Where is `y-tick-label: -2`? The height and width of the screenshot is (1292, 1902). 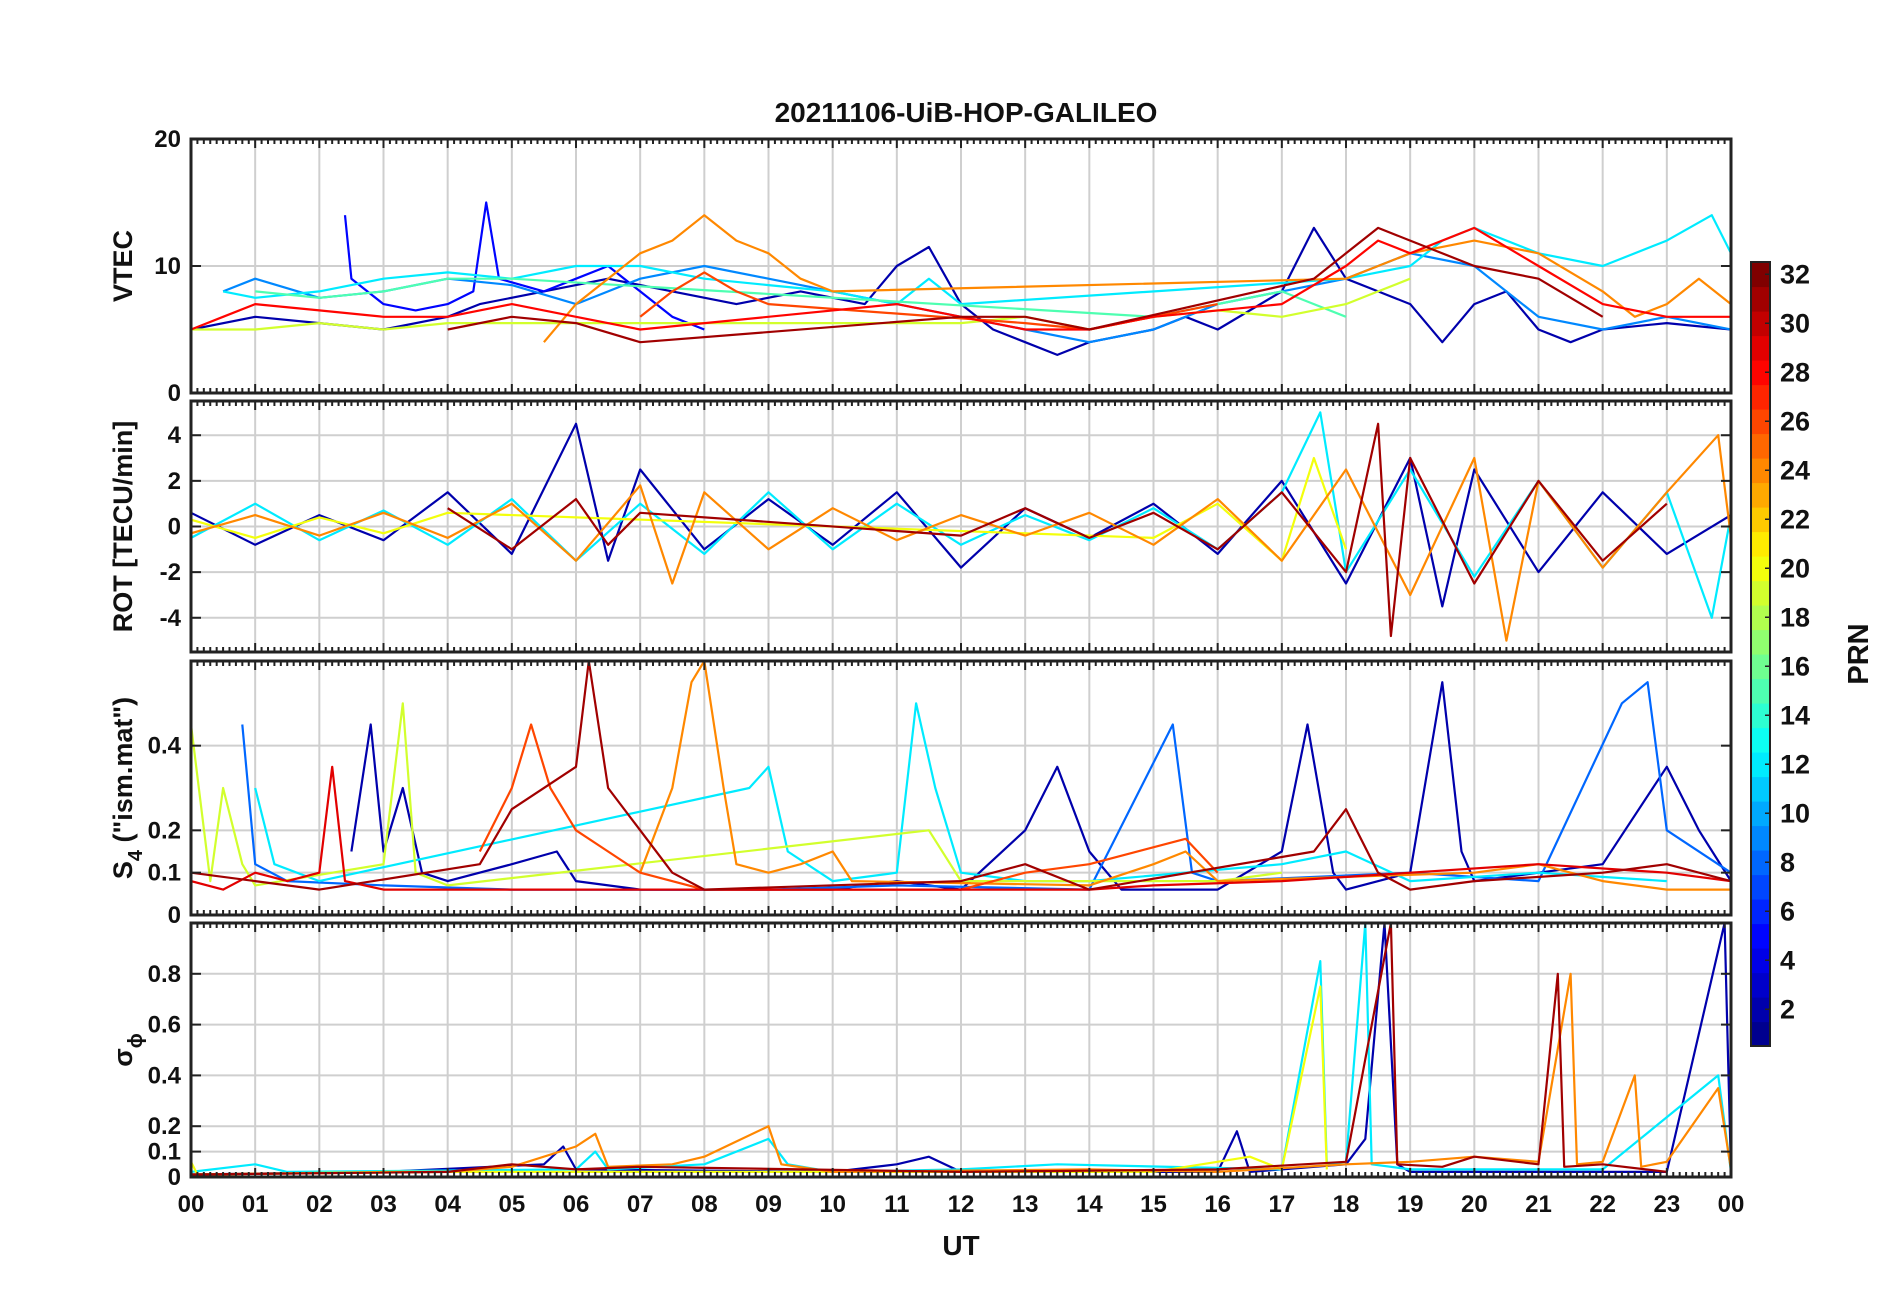
y-tick-label: -2 is located at coordinates (170, 572).